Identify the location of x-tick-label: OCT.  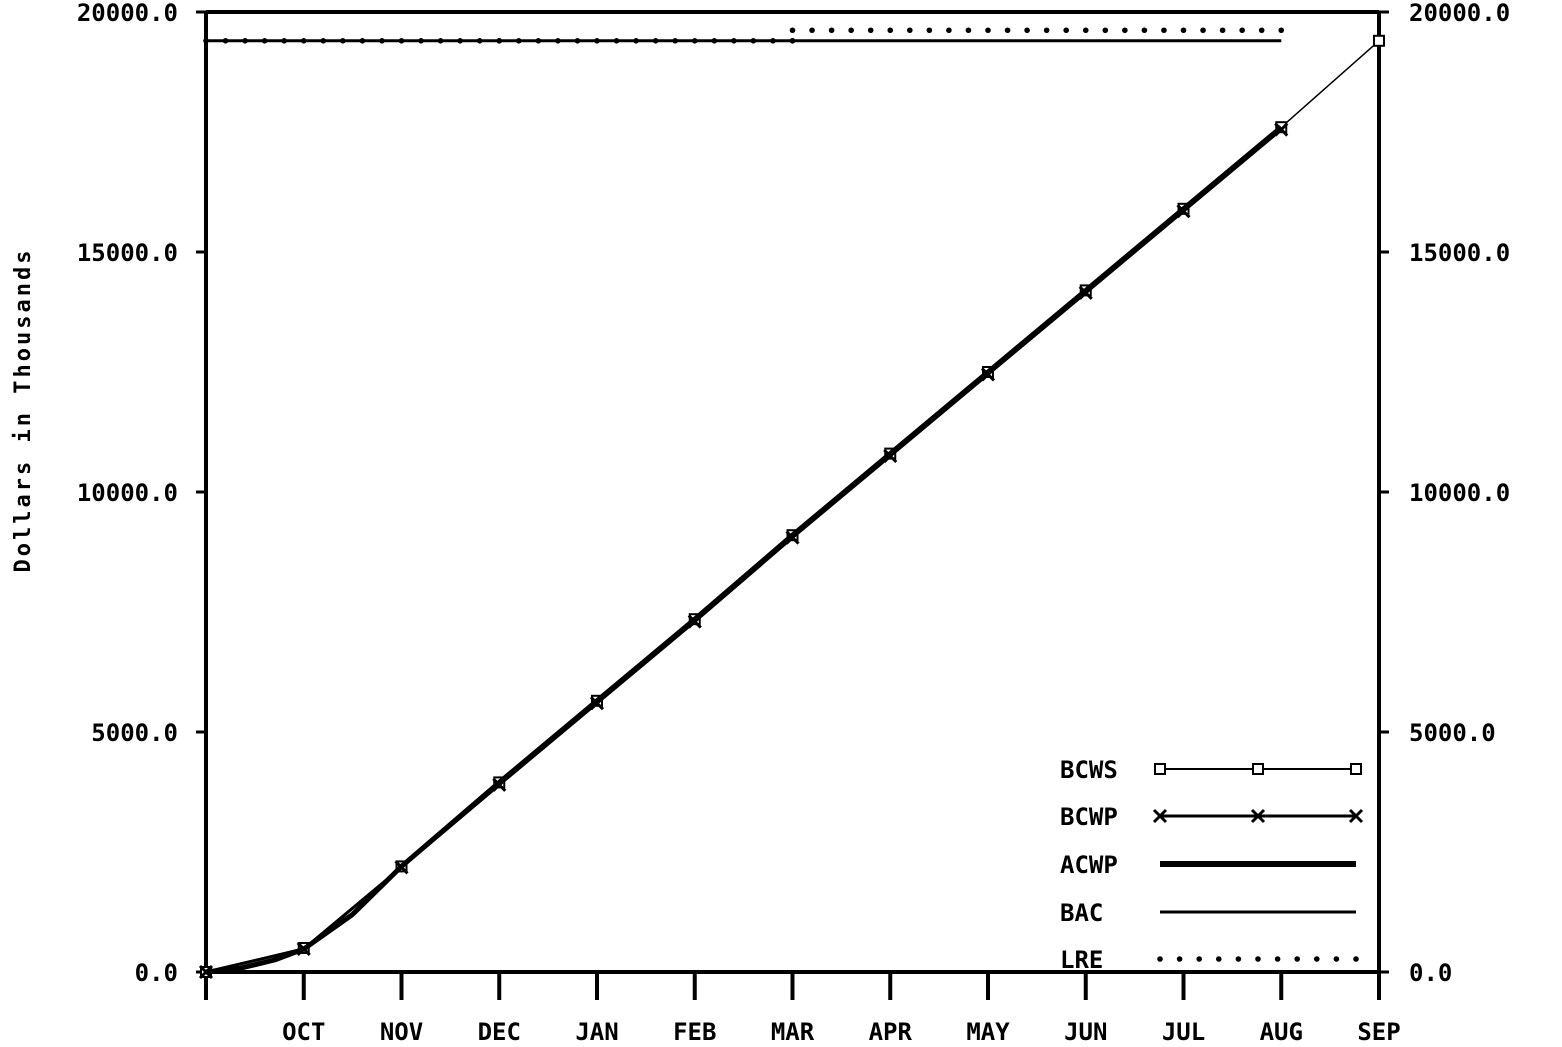
(303, 1032).